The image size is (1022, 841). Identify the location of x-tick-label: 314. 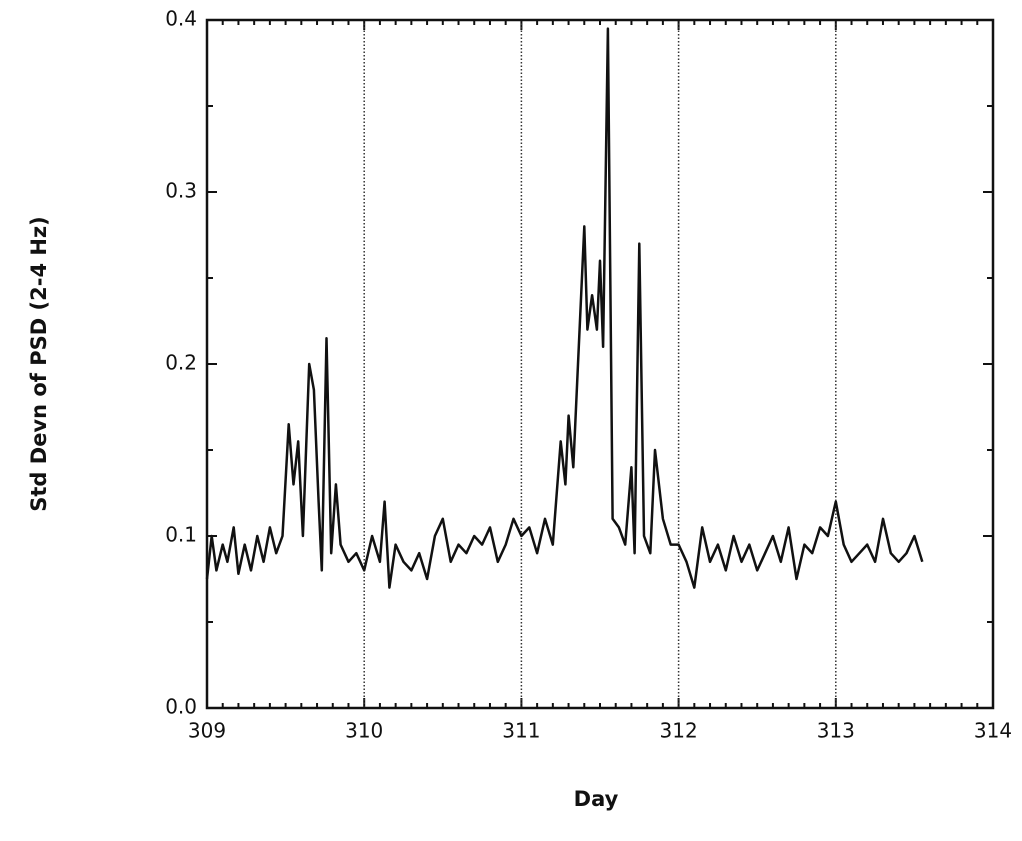
(993, 731).